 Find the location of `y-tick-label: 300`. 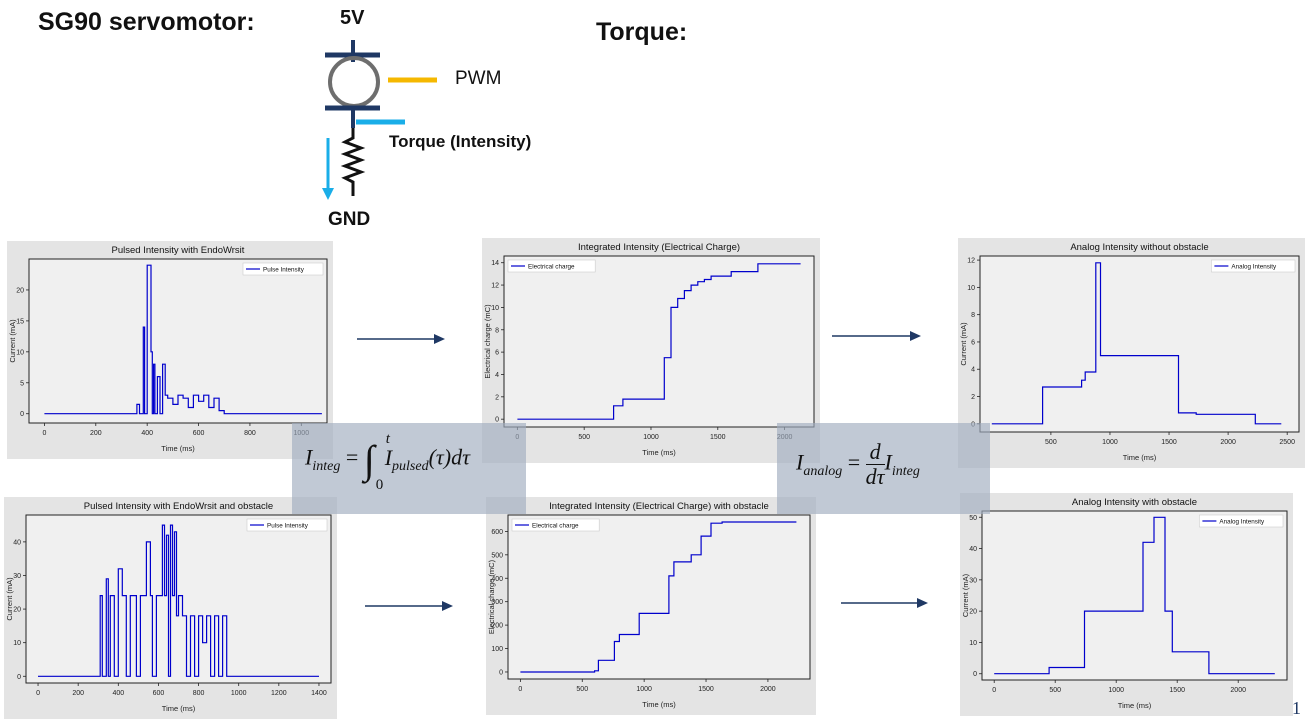

y-tick-label: 300 is located at coordinates (497, 602).